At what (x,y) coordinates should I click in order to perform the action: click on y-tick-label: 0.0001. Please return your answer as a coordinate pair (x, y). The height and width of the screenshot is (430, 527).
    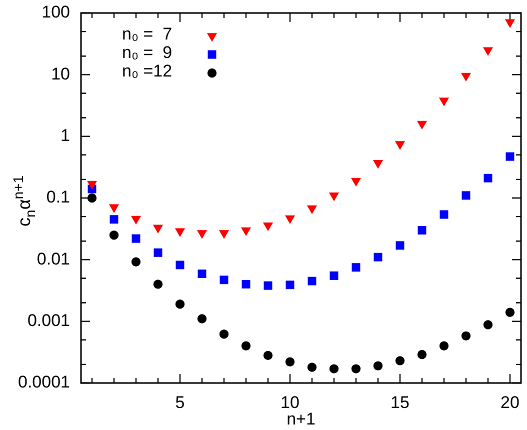
    Looking at the image, I should click on (44, 382).